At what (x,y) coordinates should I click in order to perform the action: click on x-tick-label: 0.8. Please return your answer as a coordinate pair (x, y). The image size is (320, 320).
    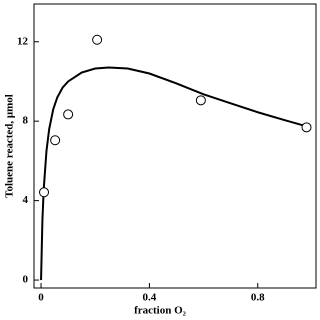
    Looking at the image, I should click on (258, 298).